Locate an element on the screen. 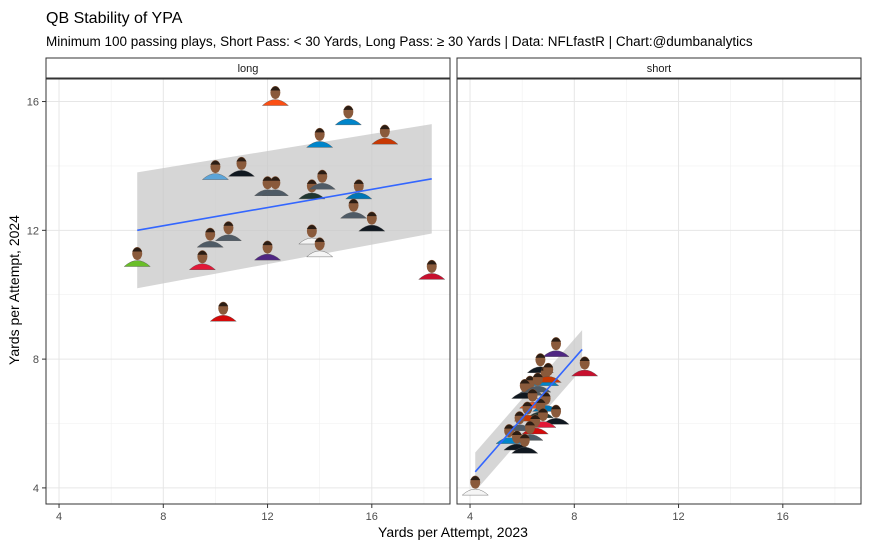 The height and width of the screenshot is (547, 869). x-axis-title: Yards per Attempt, 2023 is located at coordinates (453, 532).